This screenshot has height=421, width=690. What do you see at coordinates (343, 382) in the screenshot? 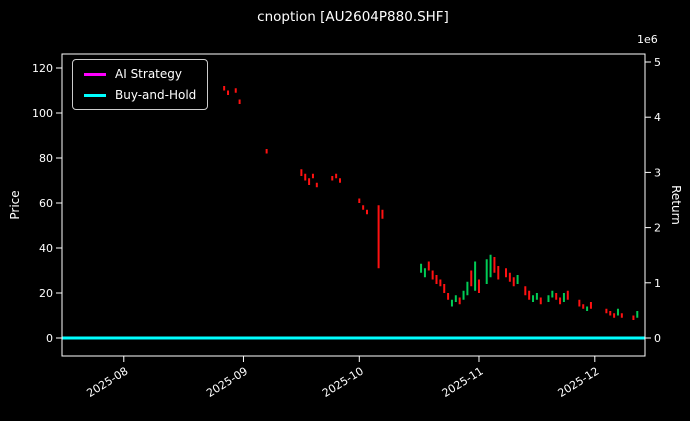
I see `svg-text: 2025-10` at bounding box center [343, 382].